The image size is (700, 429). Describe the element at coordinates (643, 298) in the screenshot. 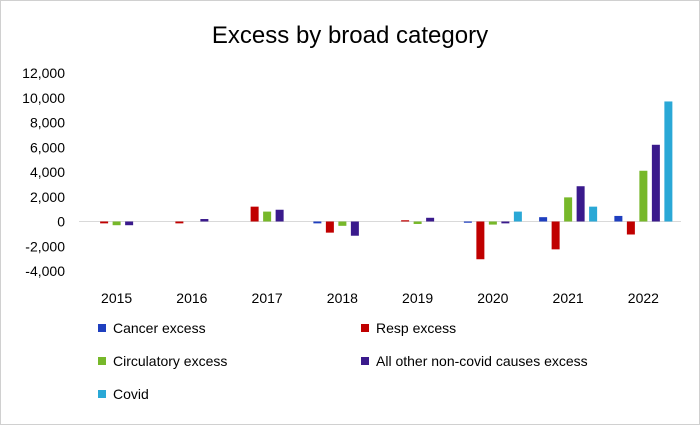

I see `x-tick-label: 2022` at that location.